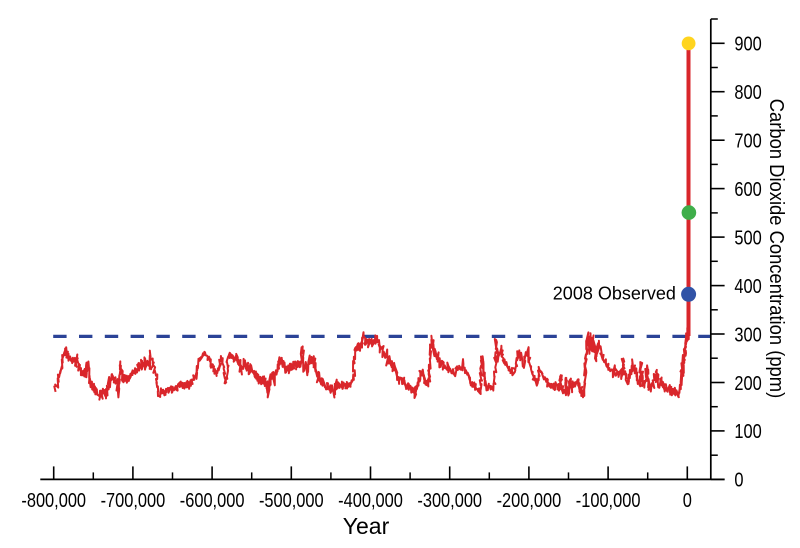  What do you see at coordinates (747, 43) in the screenshot?
I see `svg-text: 900` at bounding box center [747, 43].